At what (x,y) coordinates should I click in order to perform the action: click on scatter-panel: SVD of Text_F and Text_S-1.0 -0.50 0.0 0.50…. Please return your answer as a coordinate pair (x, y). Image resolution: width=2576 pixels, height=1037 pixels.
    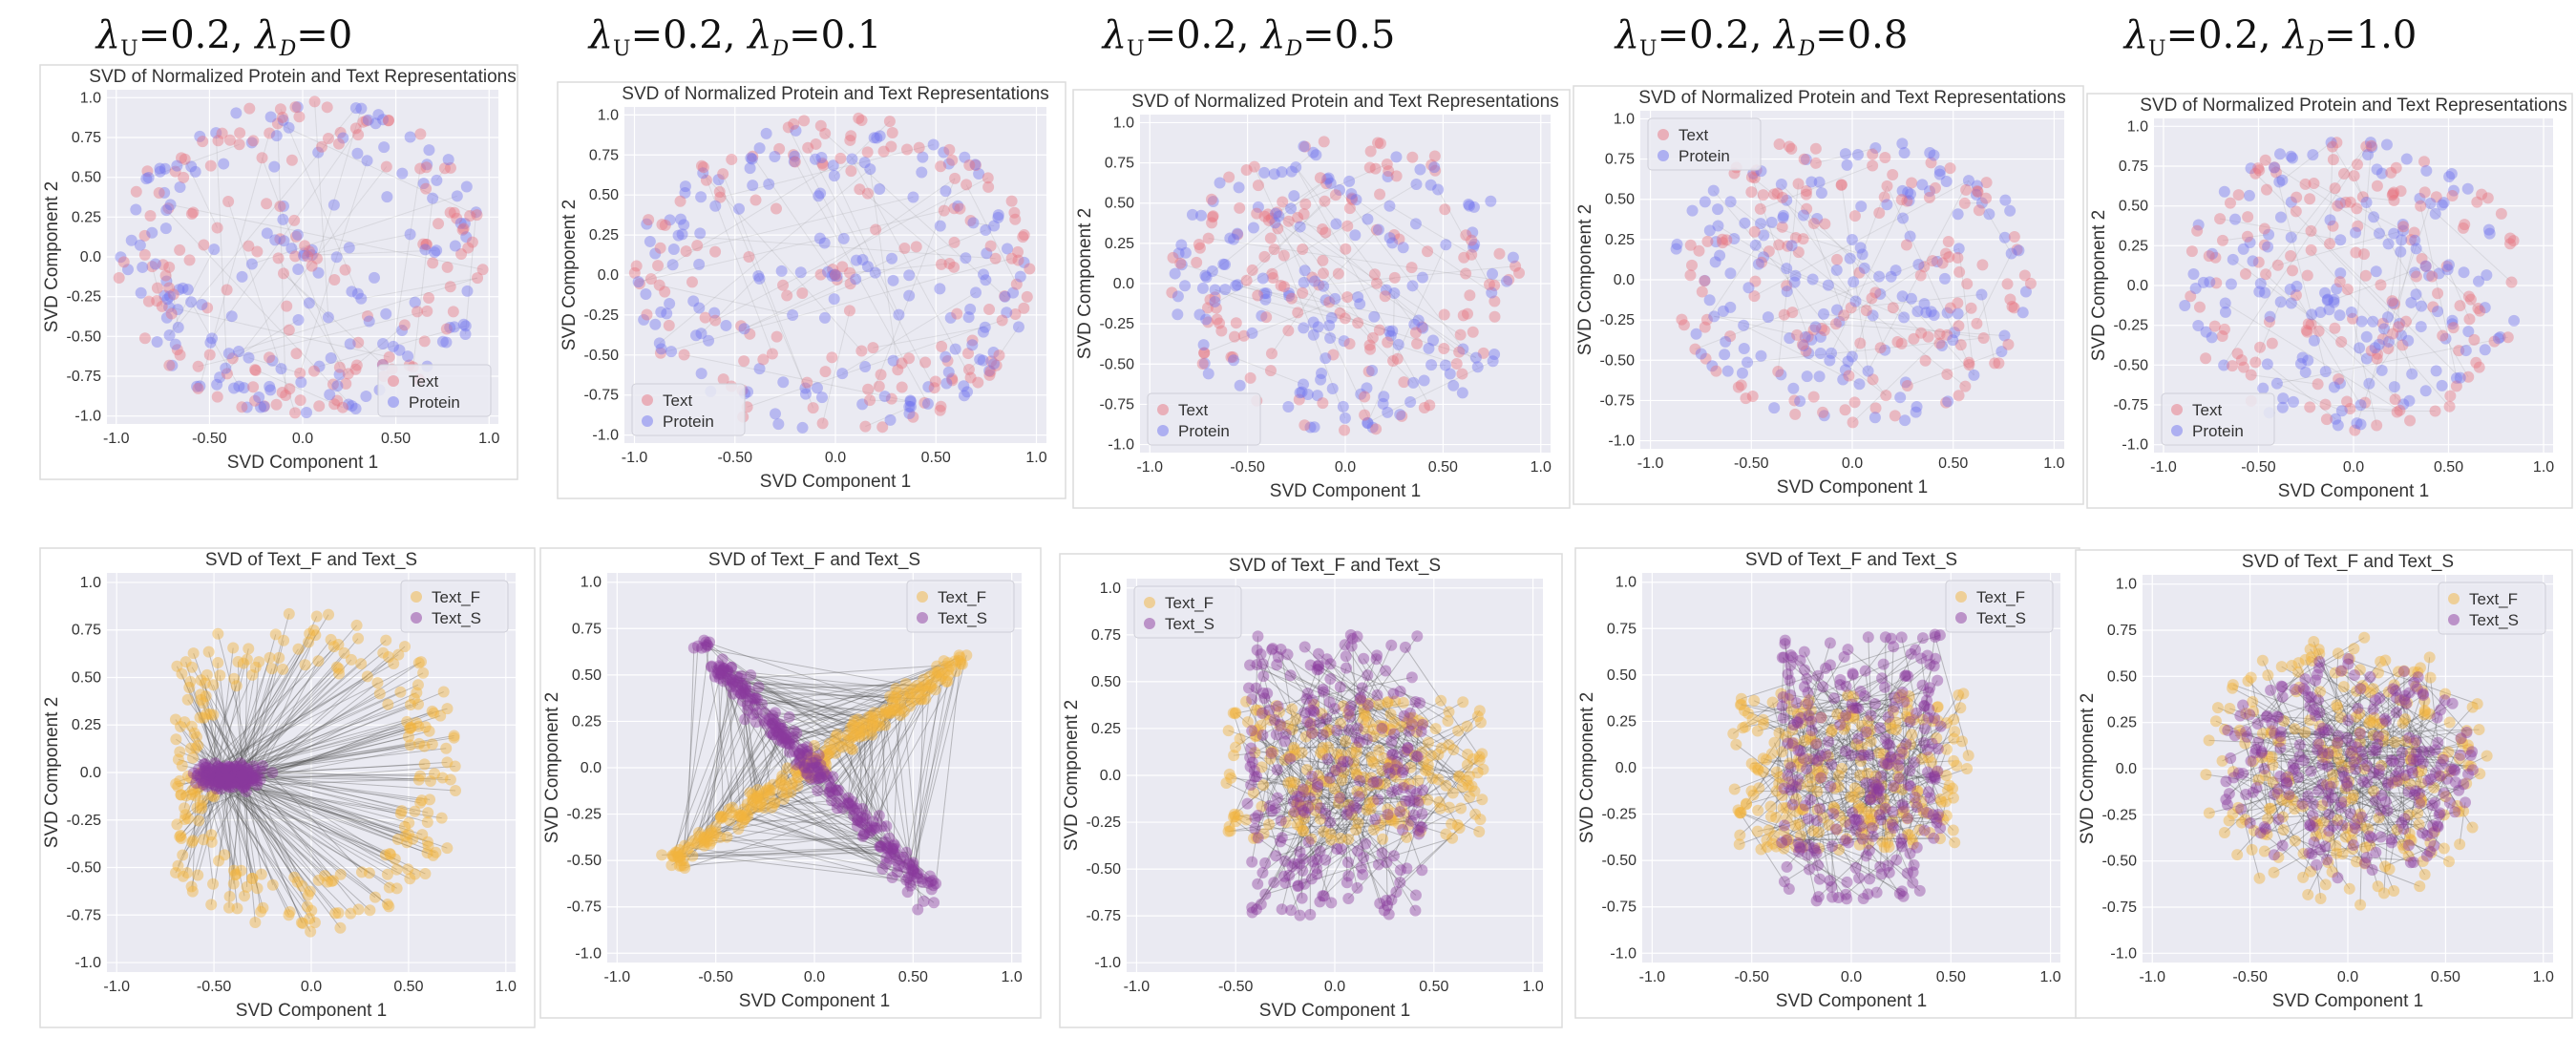
    Looking at the image, I should click on (1827, 783).